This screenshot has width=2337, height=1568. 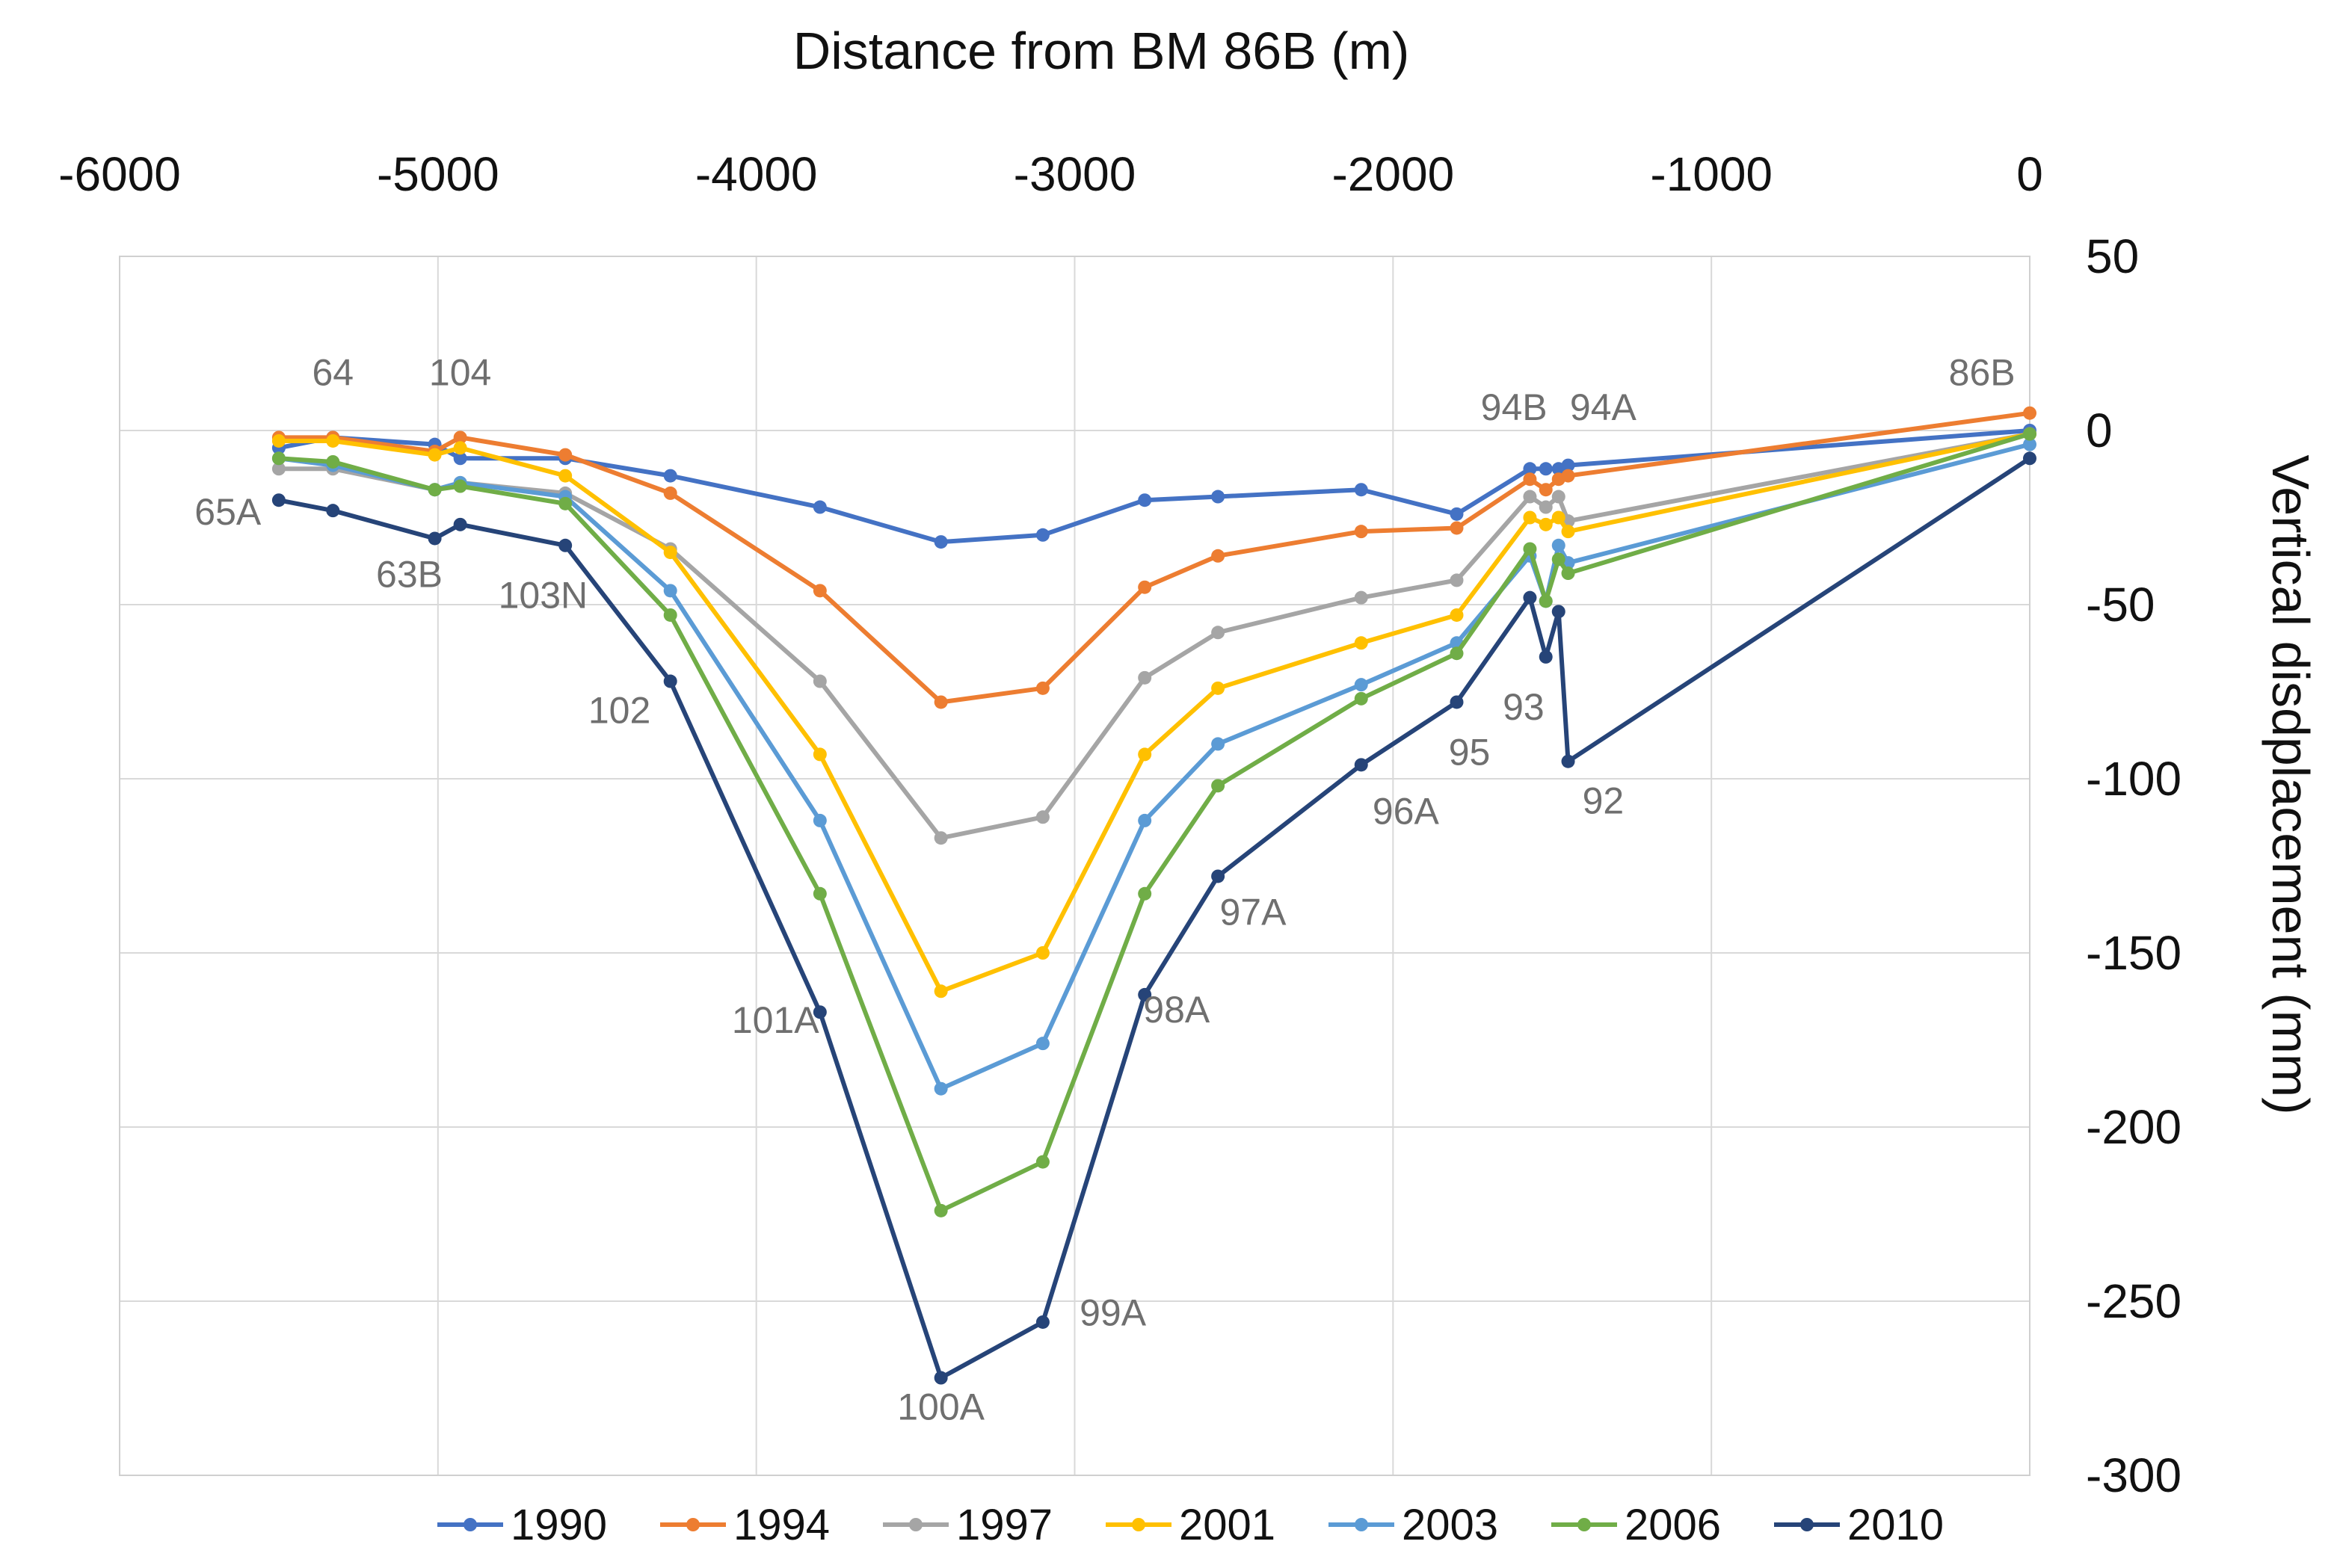 What do you see at coordinates (2133, 1475) in the screenshot?
I see `y-tick-label: -300` at bounding box center [2133, 1475].